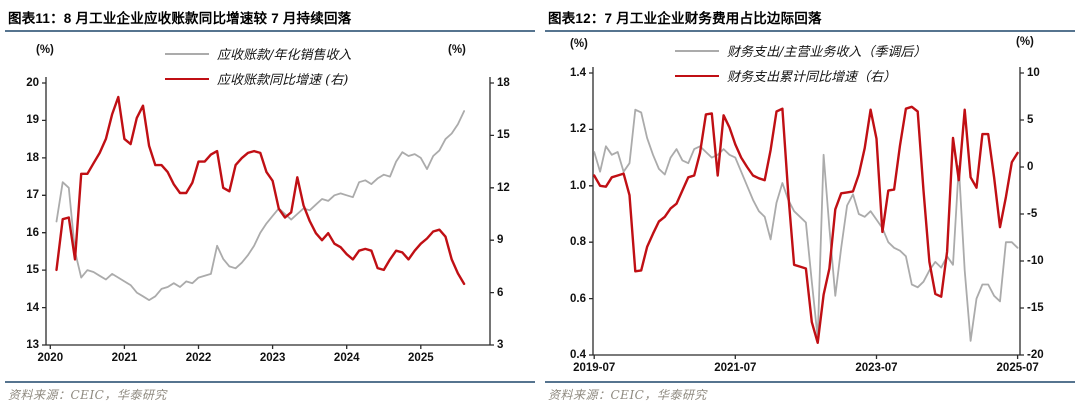  What do you see at coordinates (32, 345) in the screenshot?
I see `left-axis-tick-label: 13` at bounding box center [32, 345].